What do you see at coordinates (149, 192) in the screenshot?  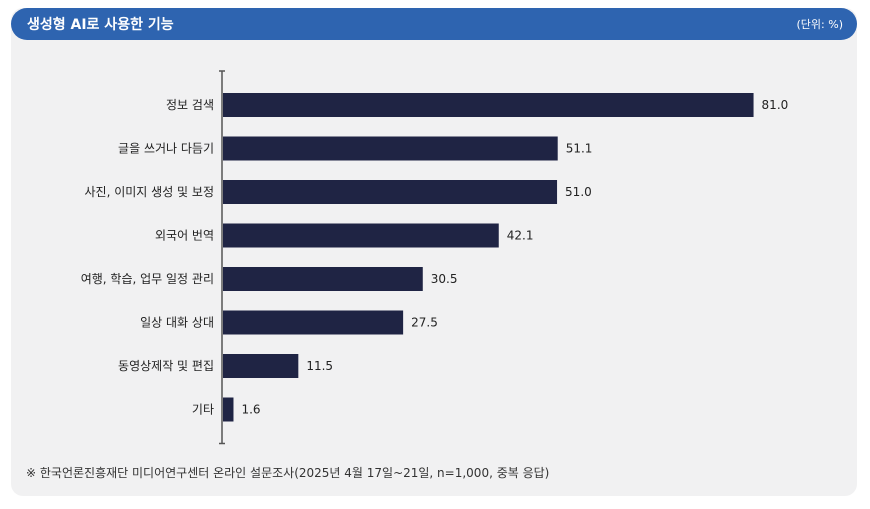 I see `category-label: 사진, 이미지 생성 및 보정` at bounding box center [149, 192].